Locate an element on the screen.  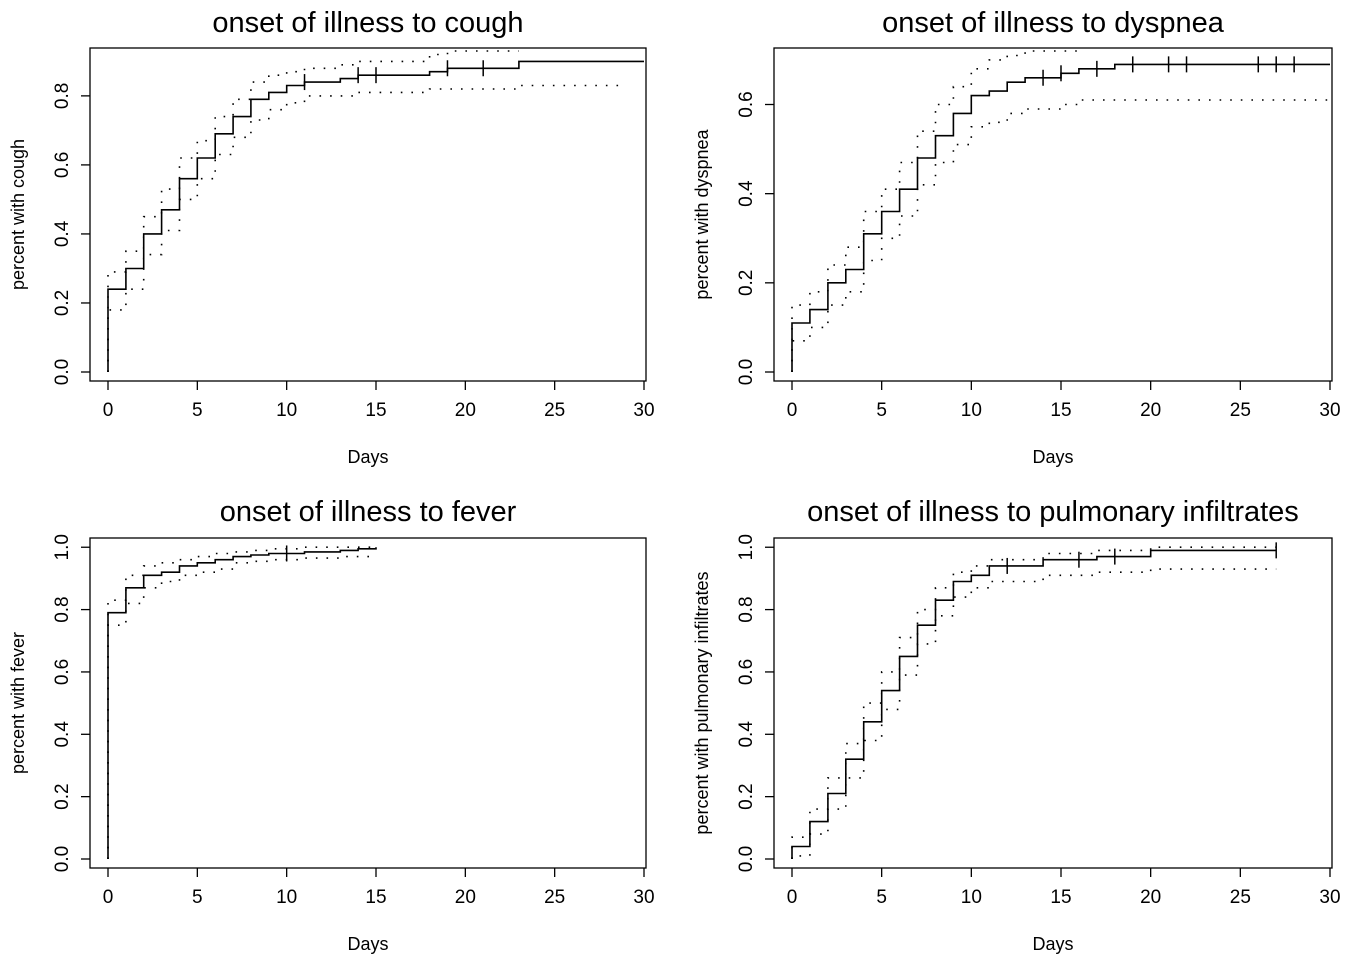
y-axis-title: percent with cough is located at coordinates (18, 214).